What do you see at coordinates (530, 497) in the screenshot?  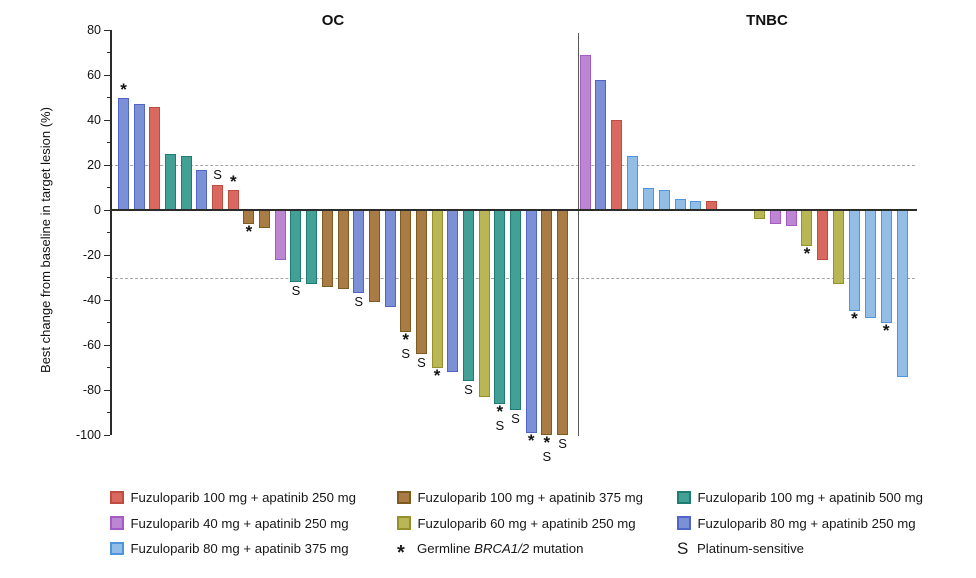 I see `legend-label-brown: Fuzuloparib 100 mg + apatinib 375 mg` at bounding box center [530, 497].